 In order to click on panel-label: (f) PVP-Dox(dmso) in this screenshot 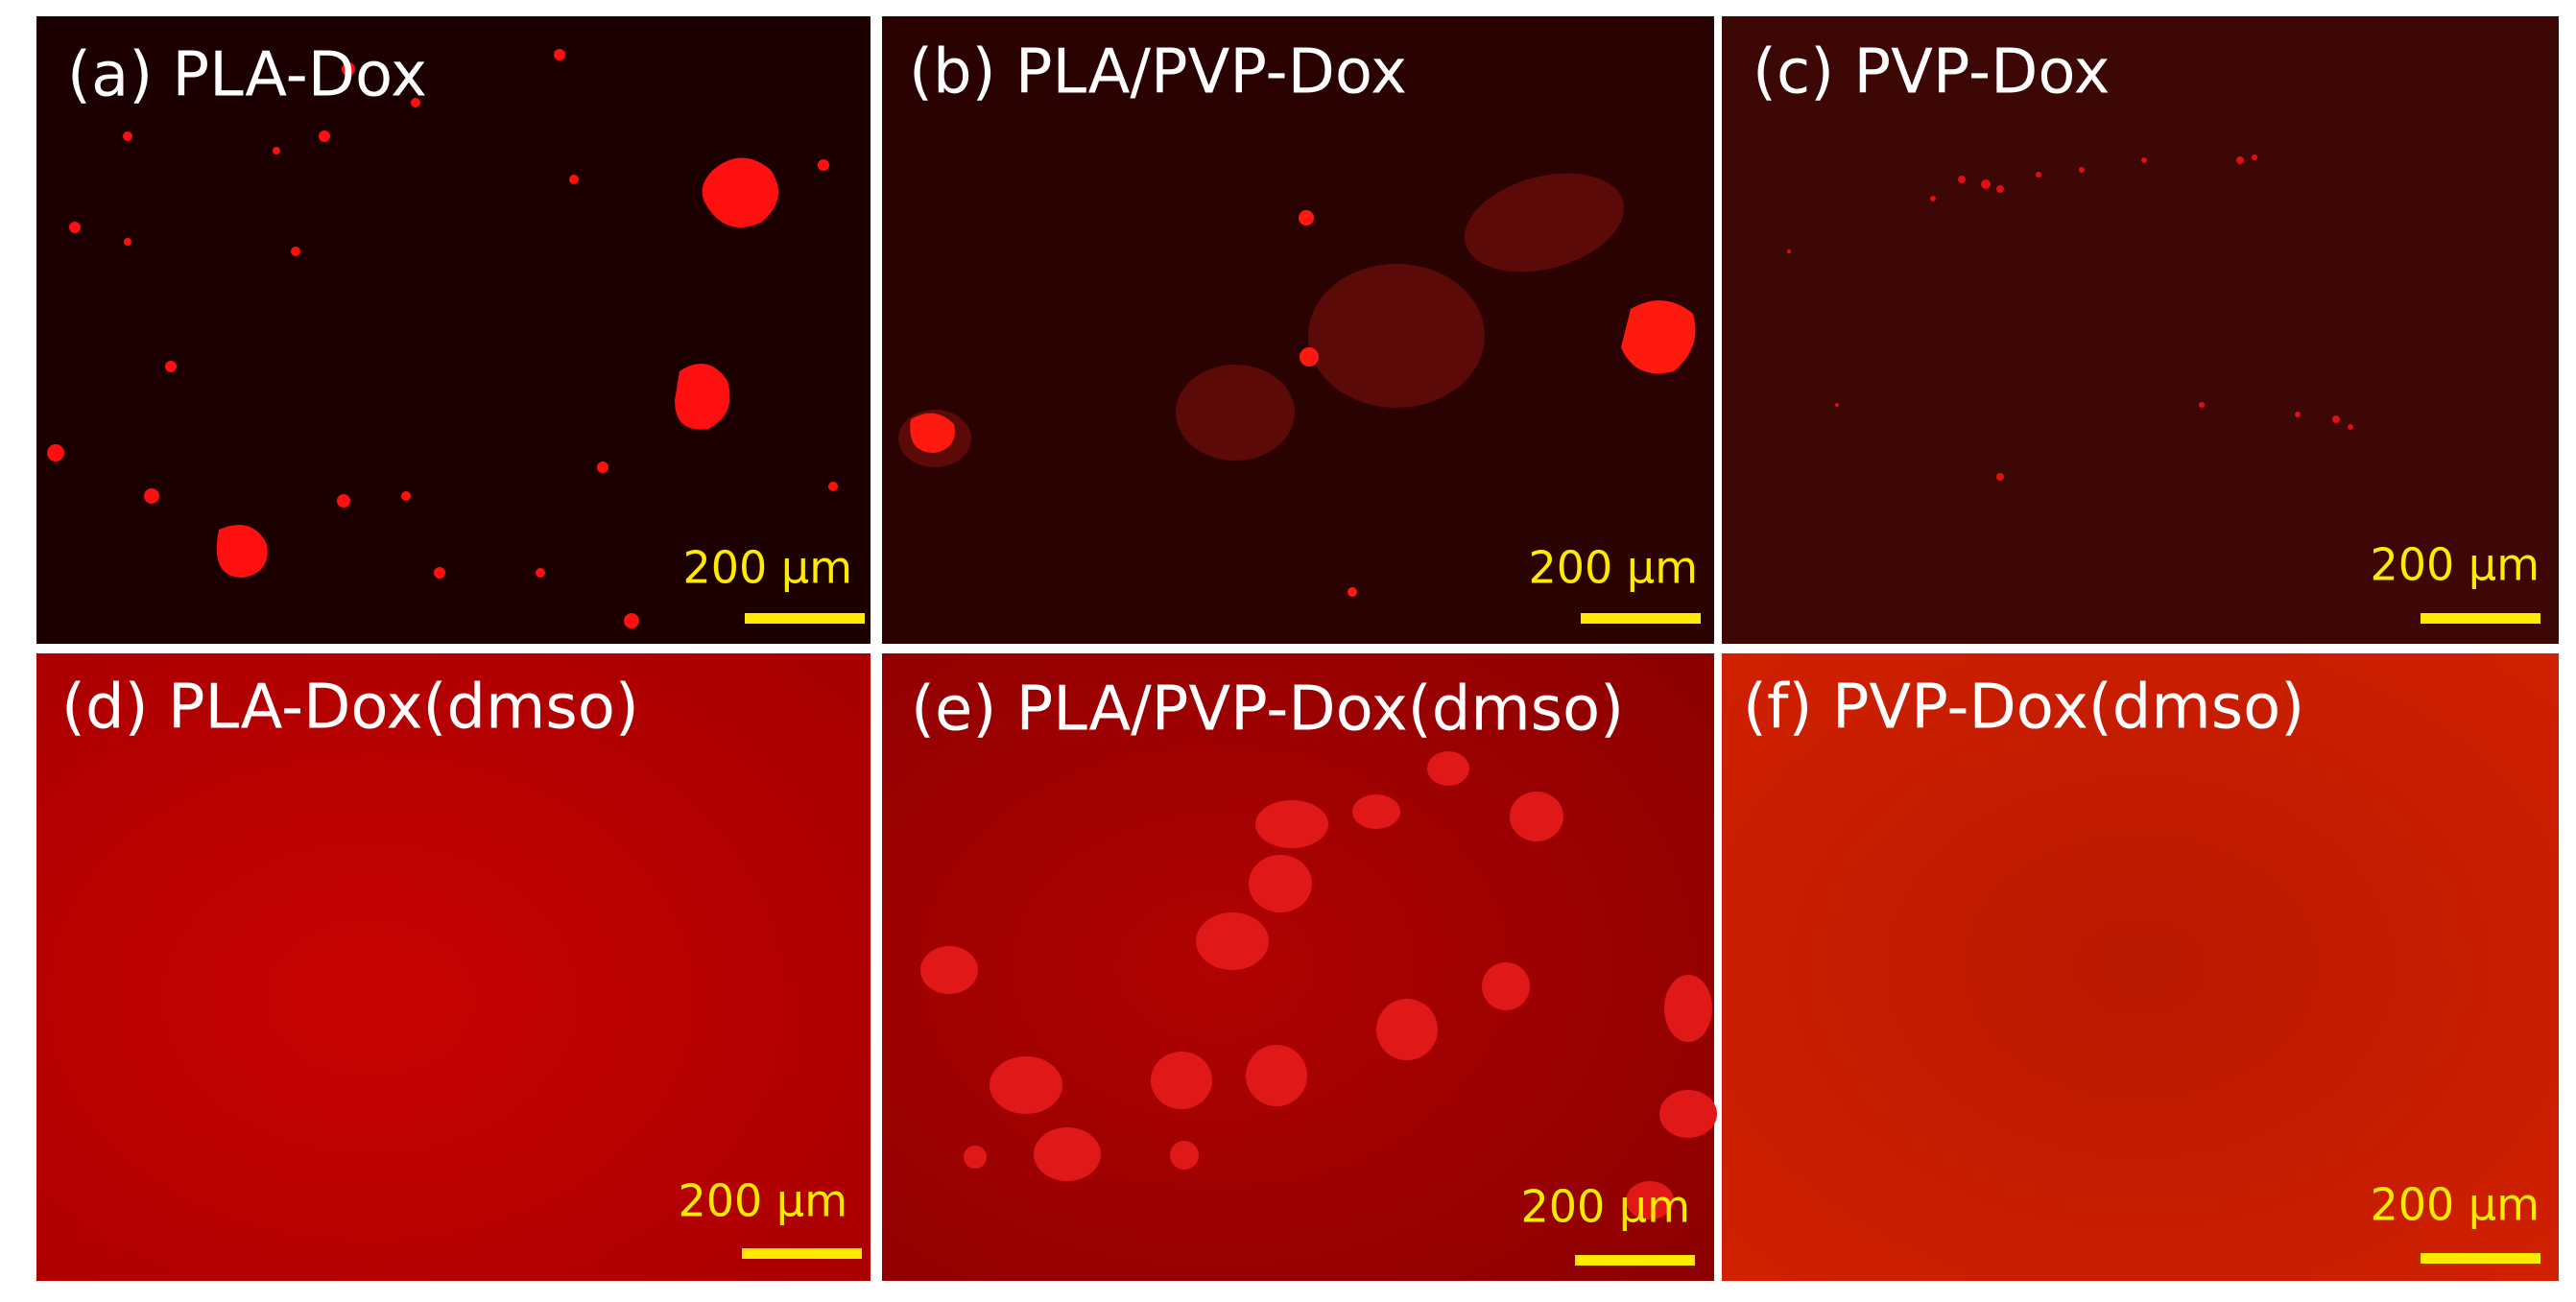, I will do `click(2023, 708)`.